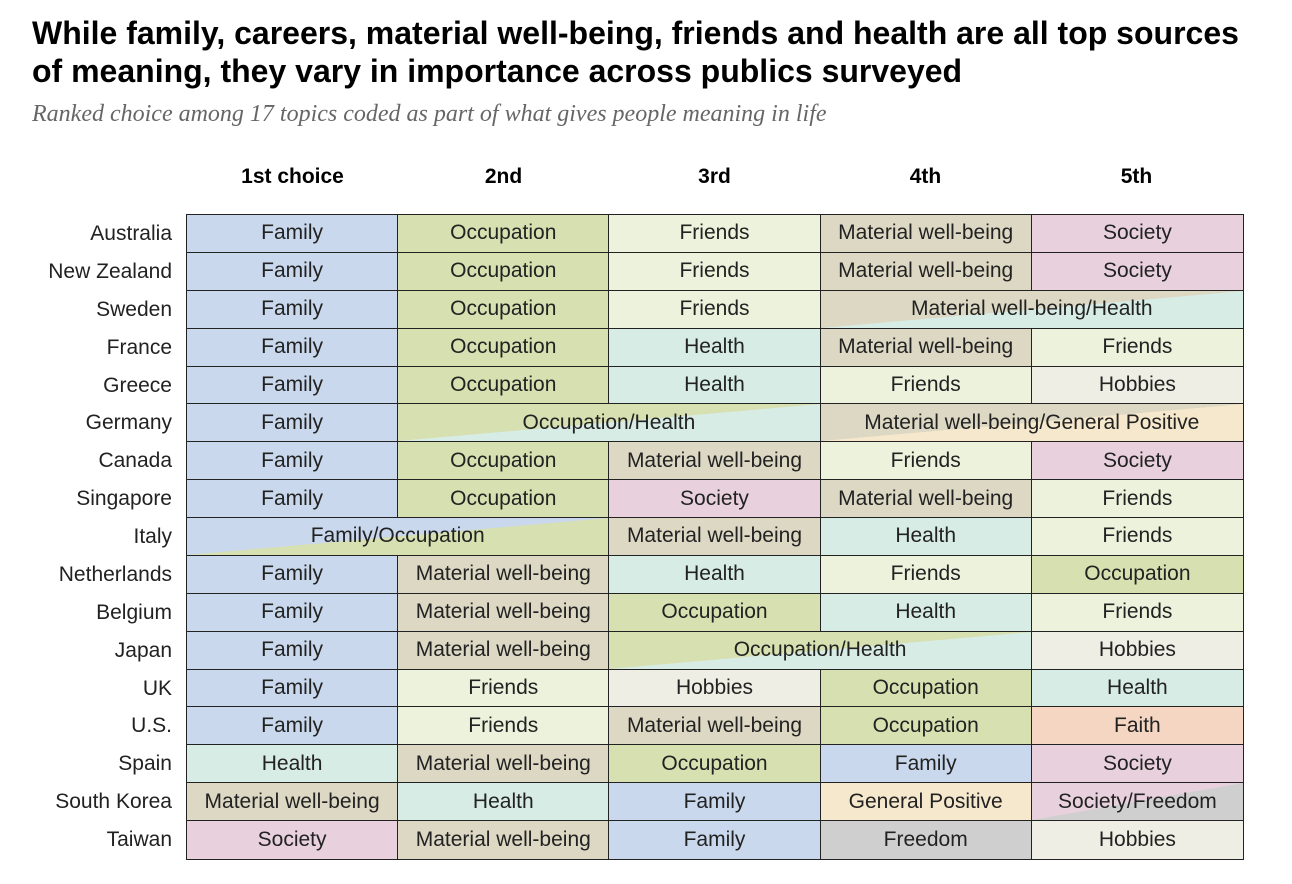 This screenshot has height=884, width=1292. Describe the element at coordinates (124, 499) in the screenshot. I see `country-label: Singapore` at that location.